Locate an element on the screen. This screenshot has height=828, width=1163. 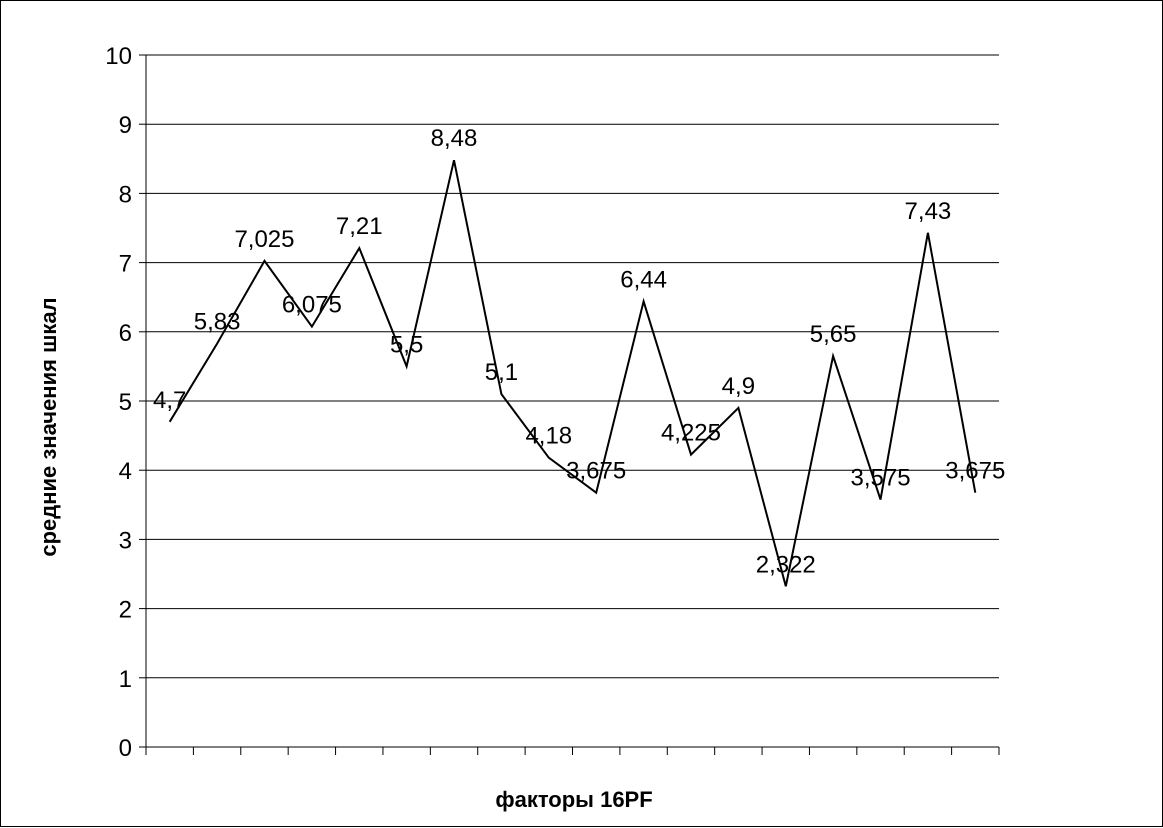
data-label: 4,7 is located at coordinates (169, 400).